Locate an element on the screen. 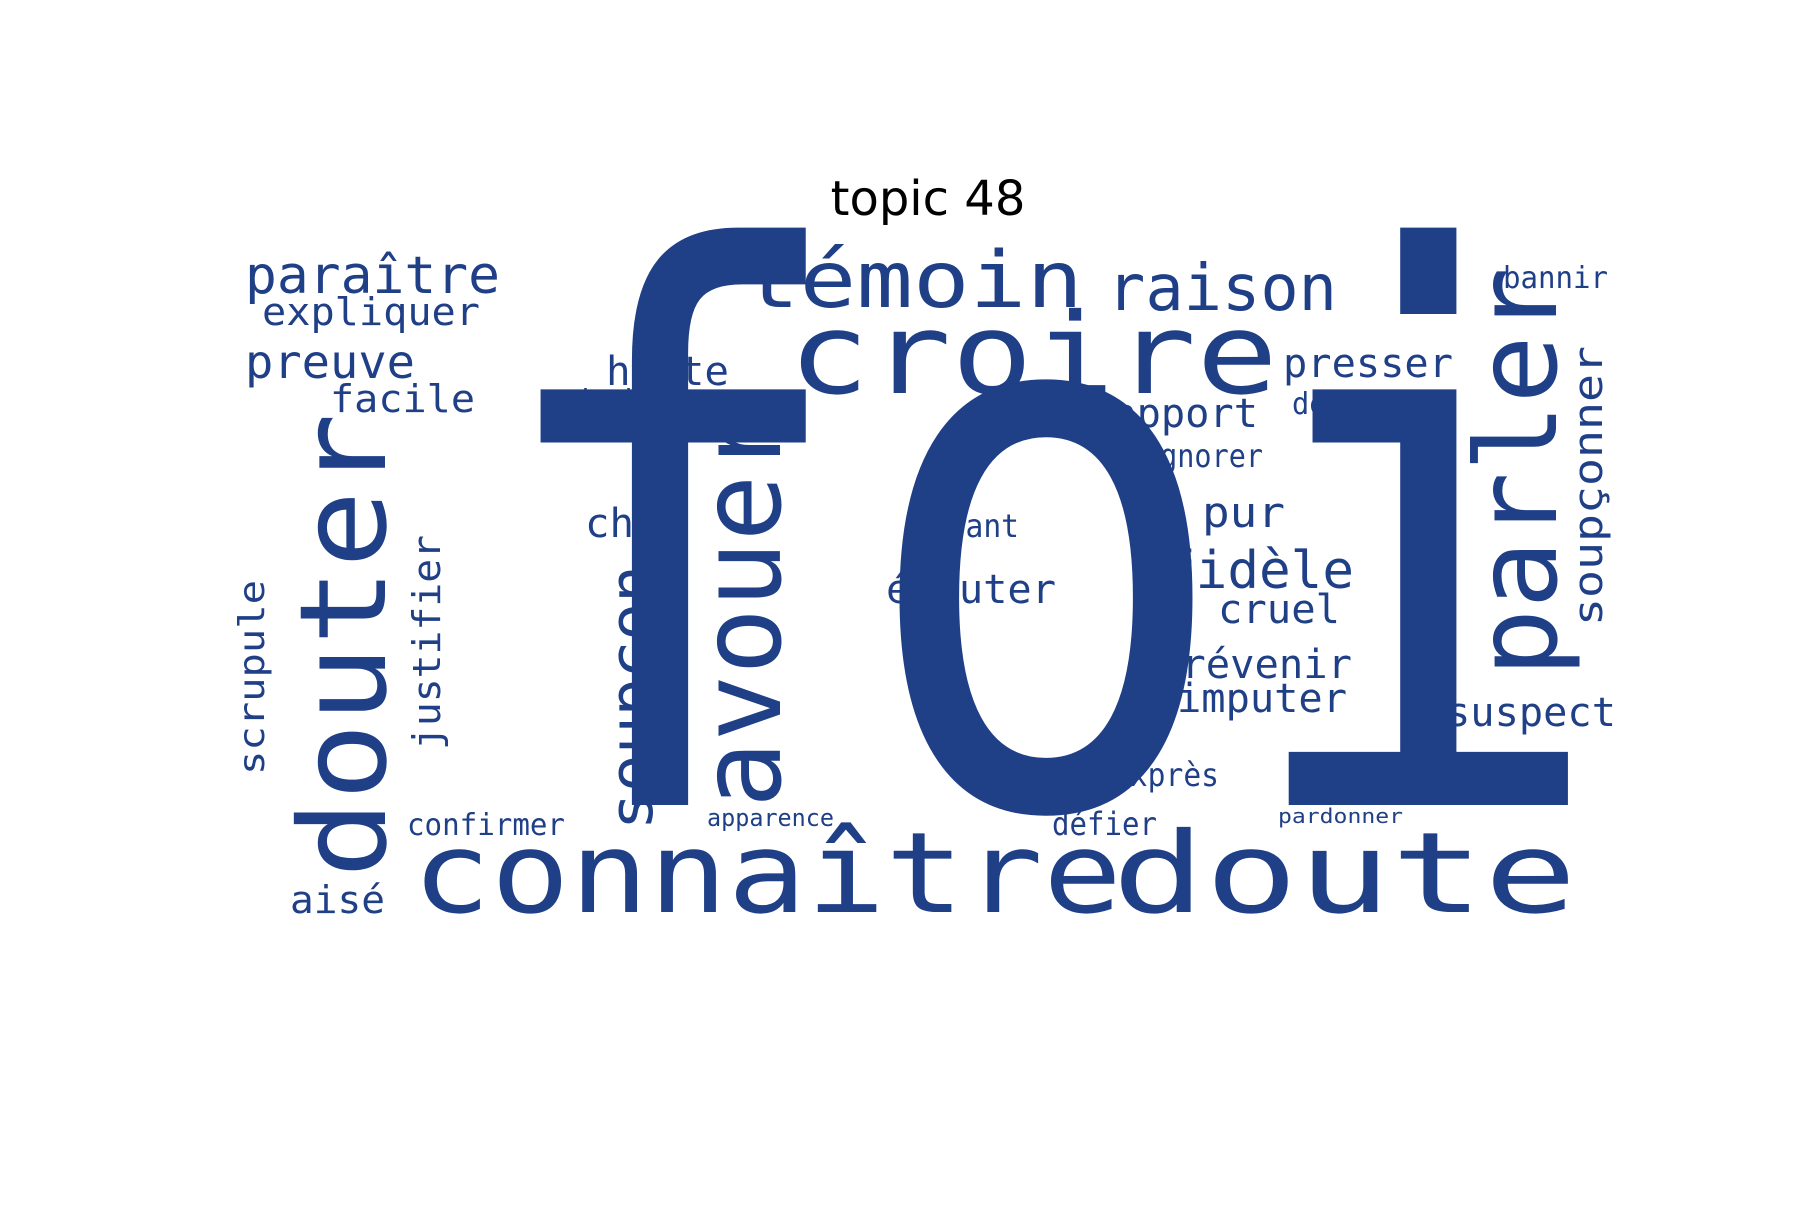 The width and height of the screenshot is (1800, 1205). word-paraitre: paraître is located at coordinates (372, 276).